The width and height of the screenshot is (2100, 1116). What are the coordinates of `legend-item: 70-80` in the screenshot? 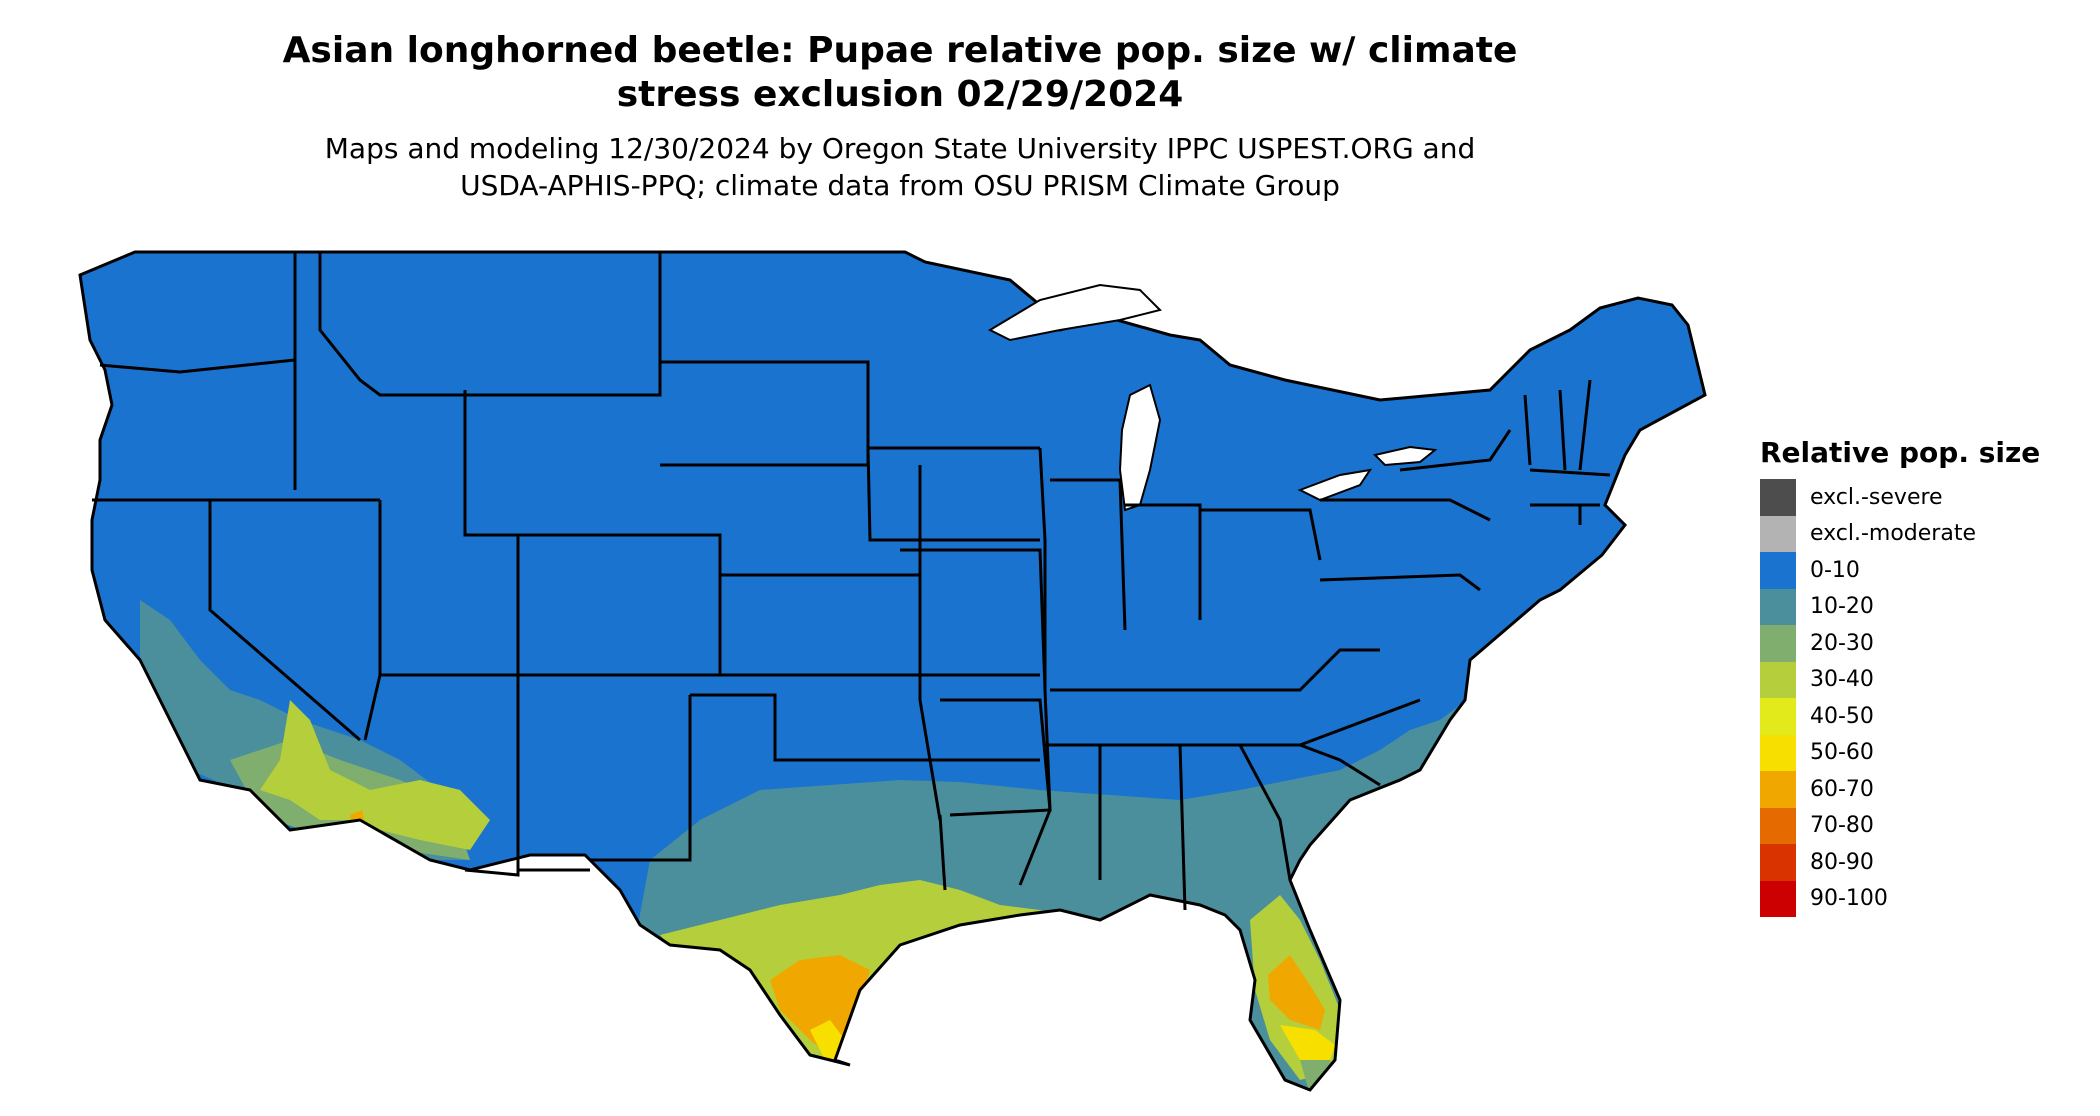 It's located at (1900, 825).